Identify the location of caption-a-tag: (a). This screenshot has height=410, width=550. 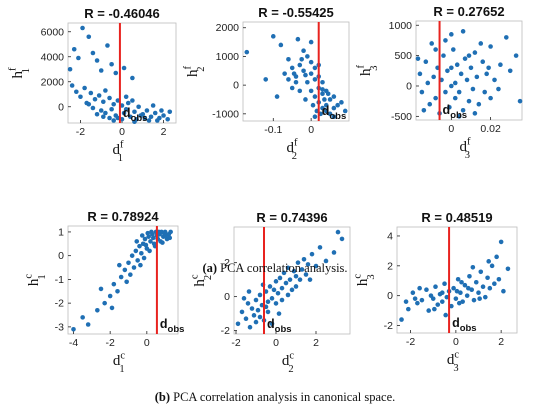
(210, 268).